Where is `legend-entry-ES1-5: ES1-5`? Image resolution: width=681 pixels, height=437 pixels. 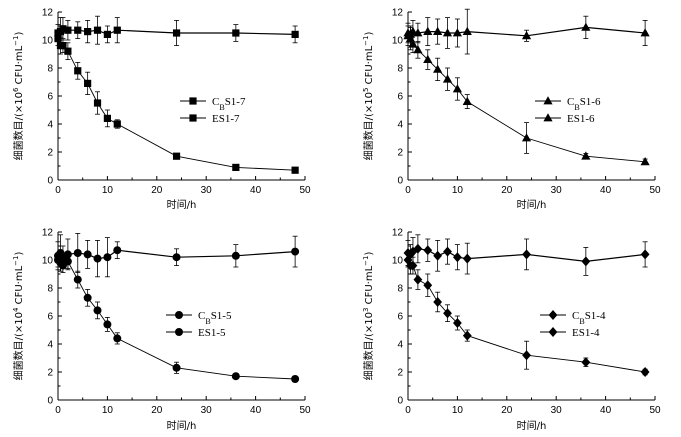 legend-entry-ES1-5: ES1-5 is located at coordinates (196, 333).